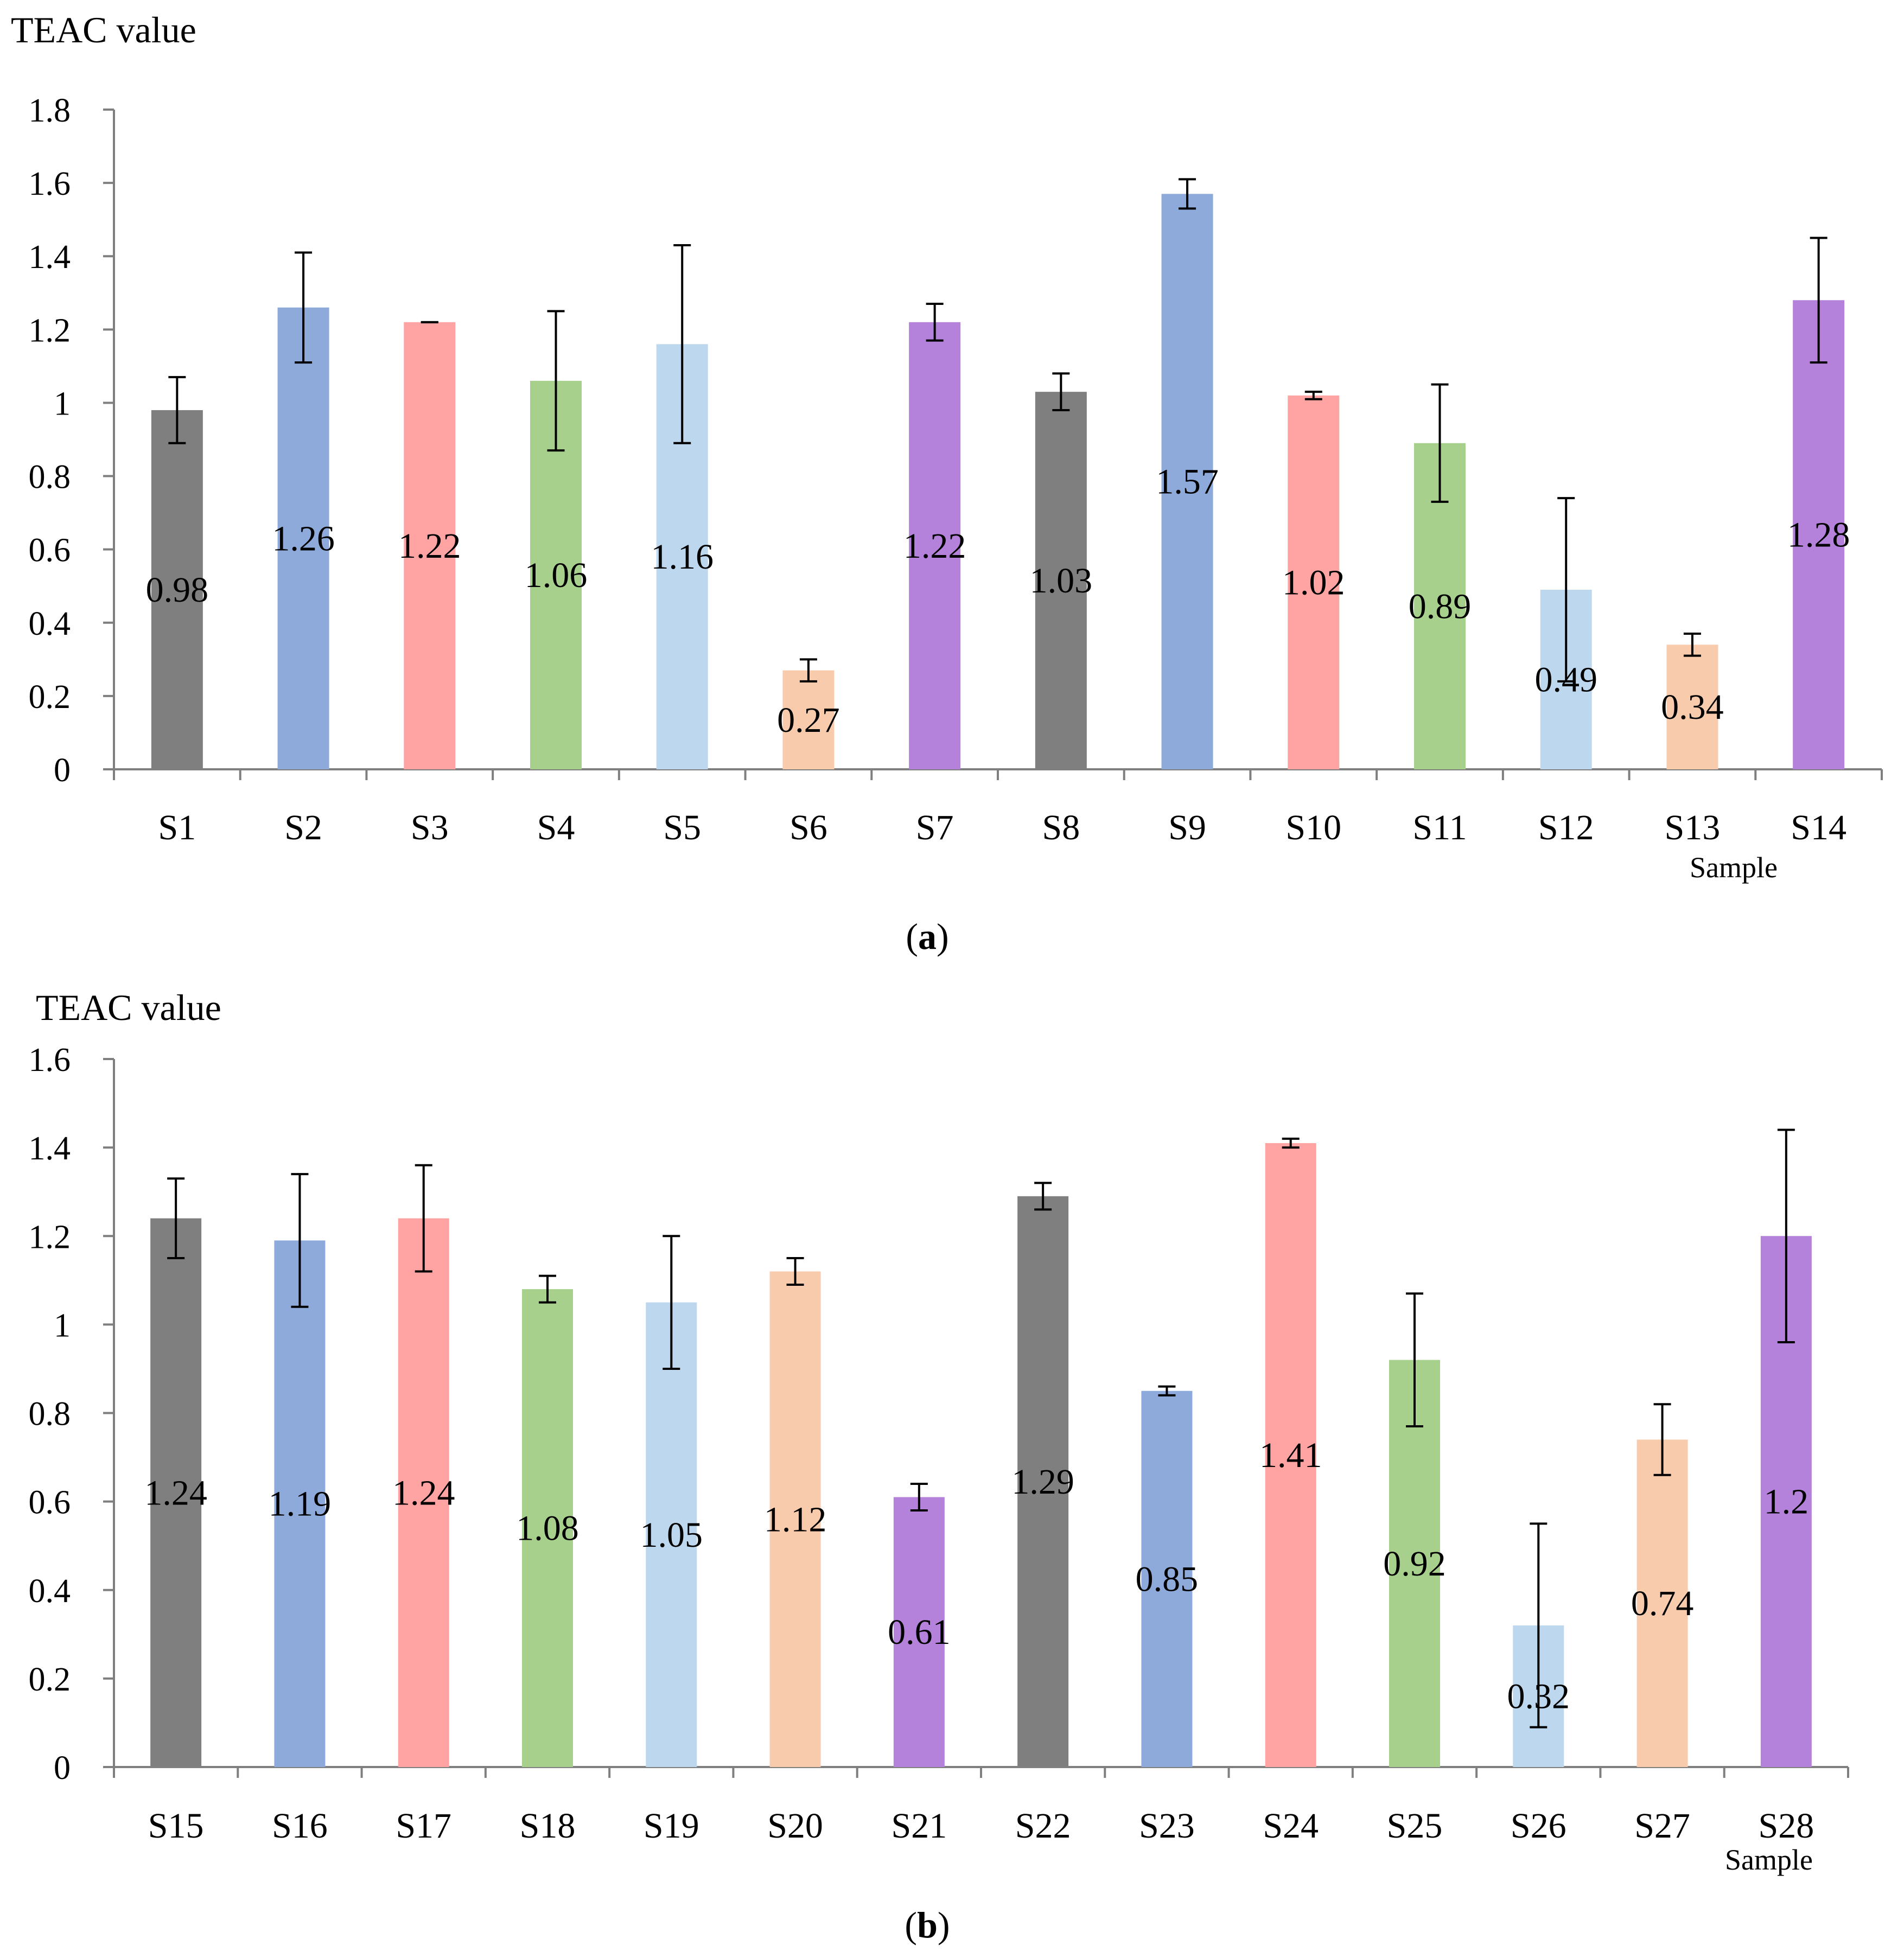  Describe the element at coordinates (808, 827) in the screenshot. I see `category-label-s6: S6` at that location.